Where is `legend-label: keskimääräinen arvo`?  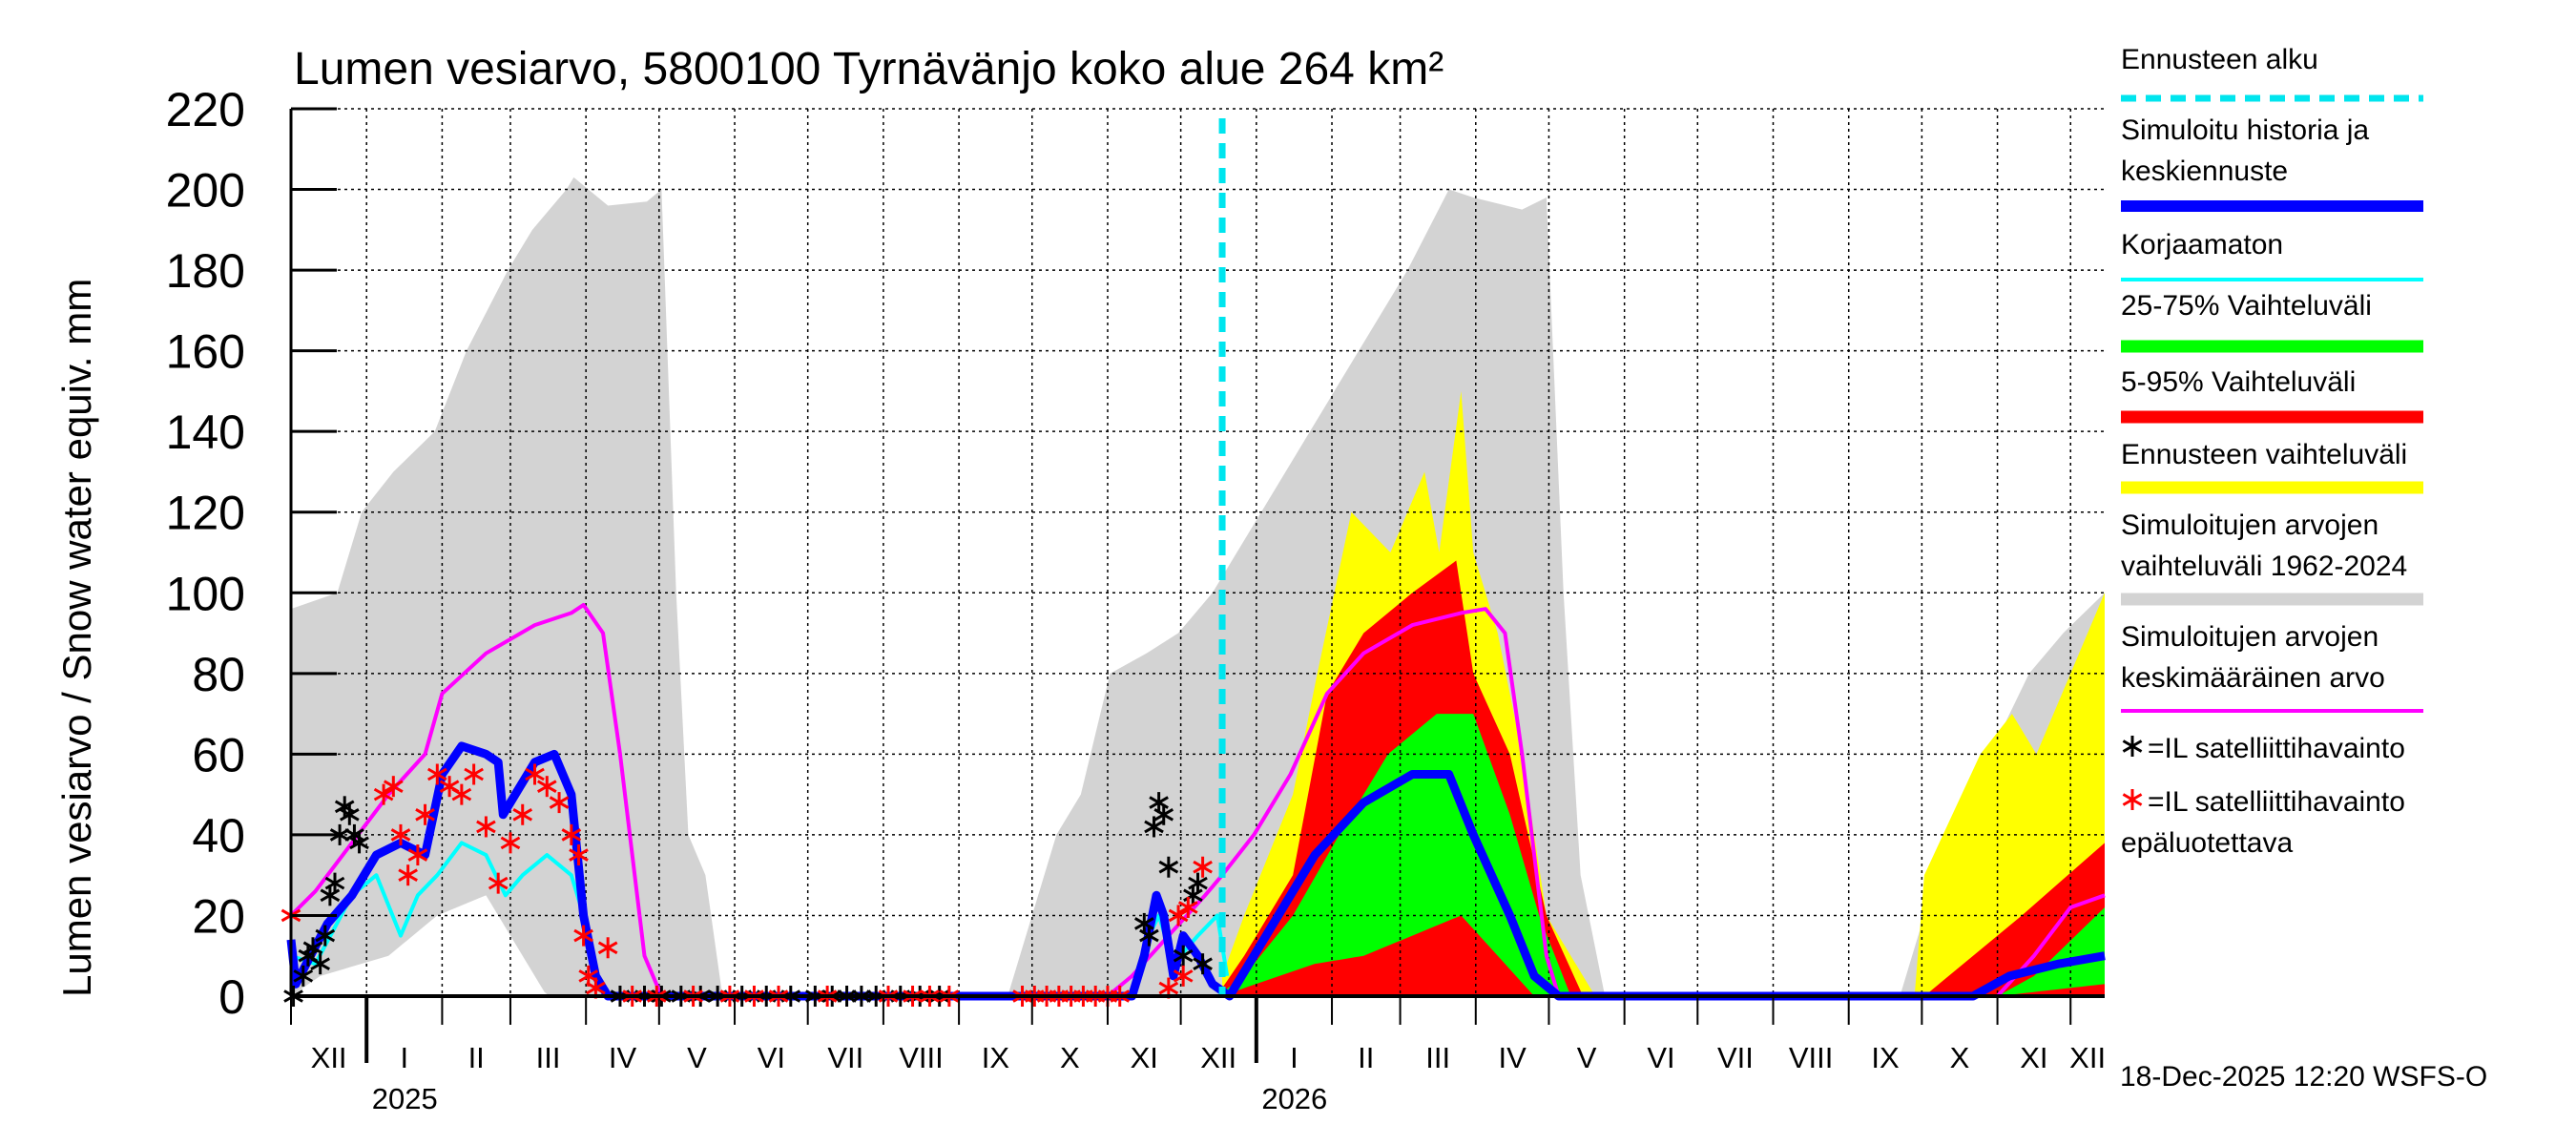 legend-label: keskimääräinen arvo is located at coordinates (2253, 678).